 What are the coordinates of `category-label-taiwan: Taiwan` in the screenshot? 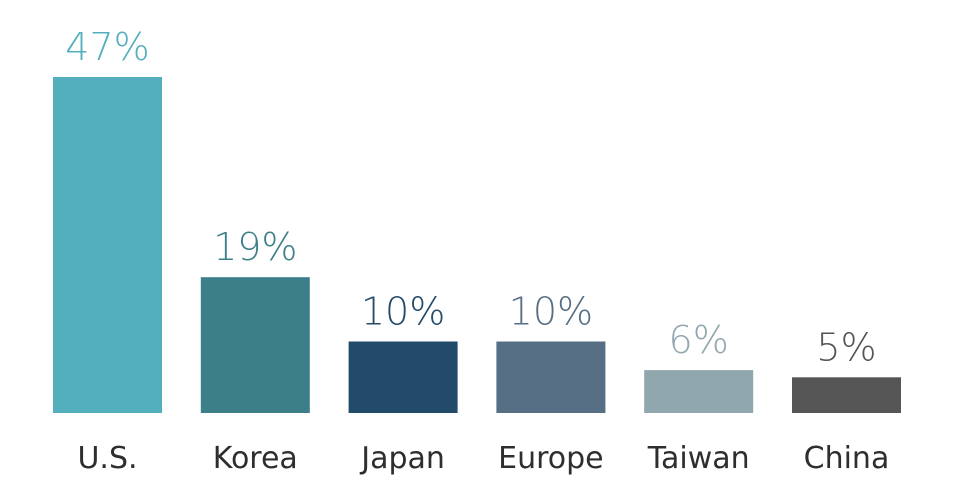 It's located at (698, 458).